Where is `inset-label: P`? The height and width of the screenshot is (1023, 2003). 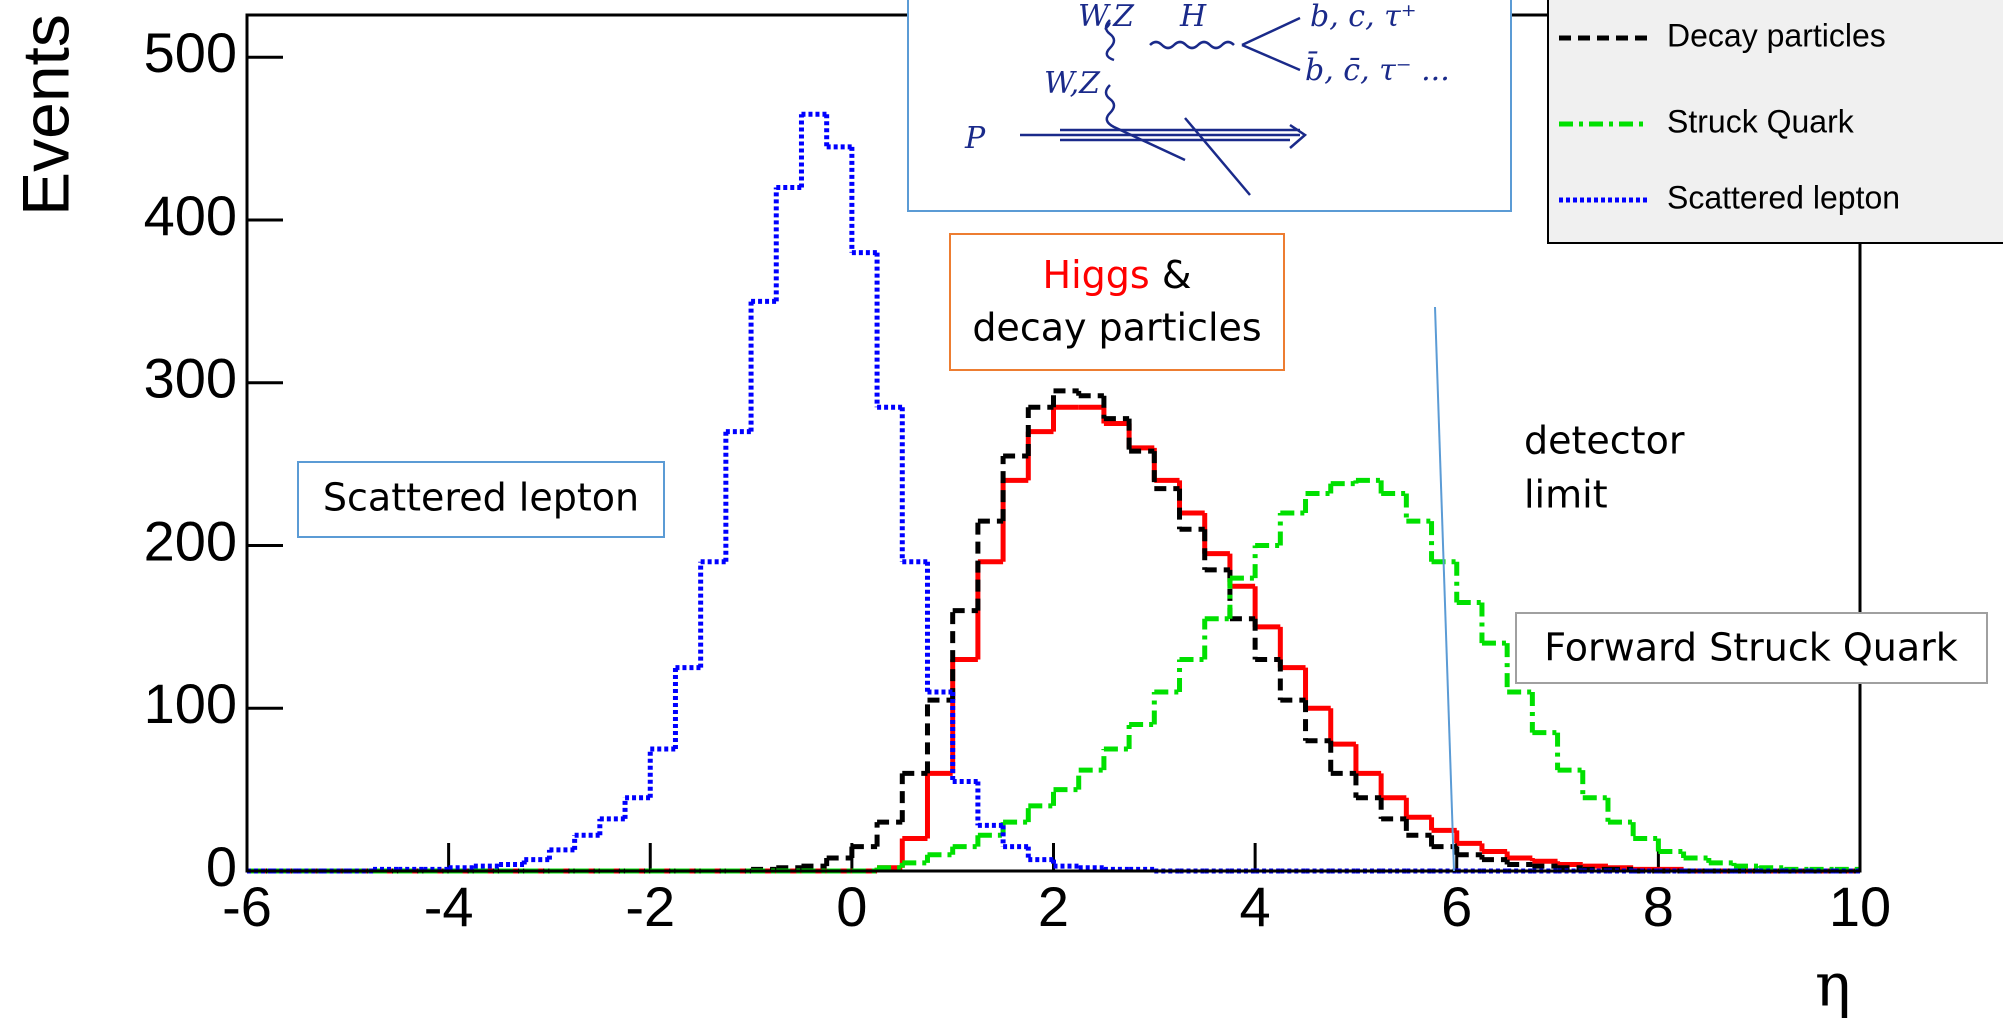
inset-label: P is located at coordinates (975, 138).